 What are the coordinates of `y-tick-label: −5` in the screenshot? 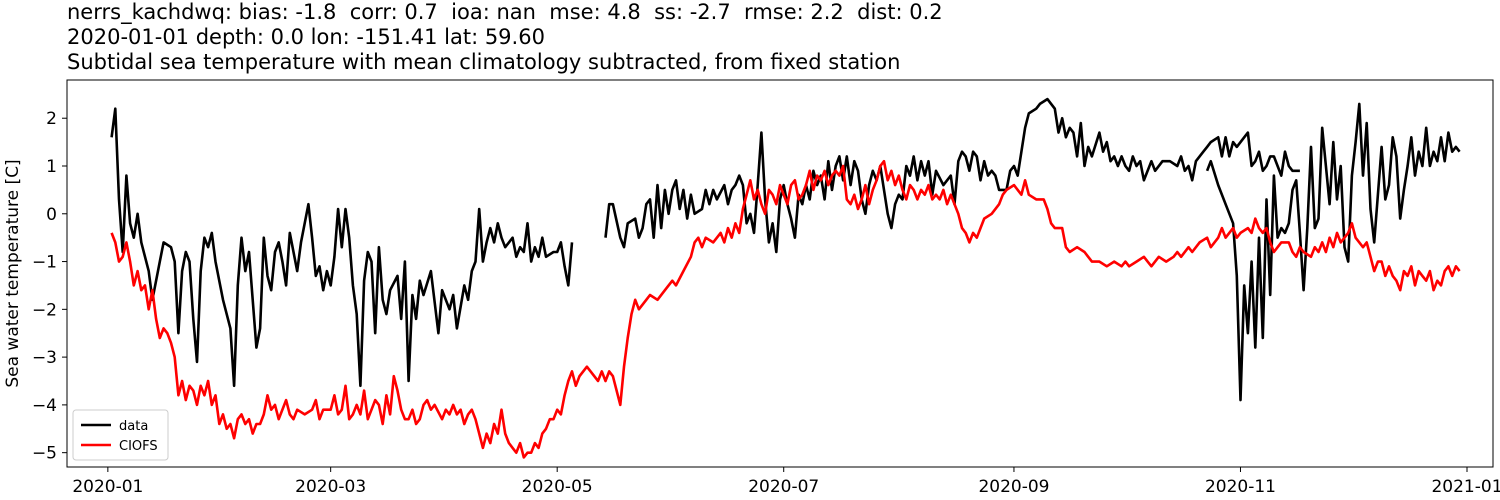 It's located at (44, 454).